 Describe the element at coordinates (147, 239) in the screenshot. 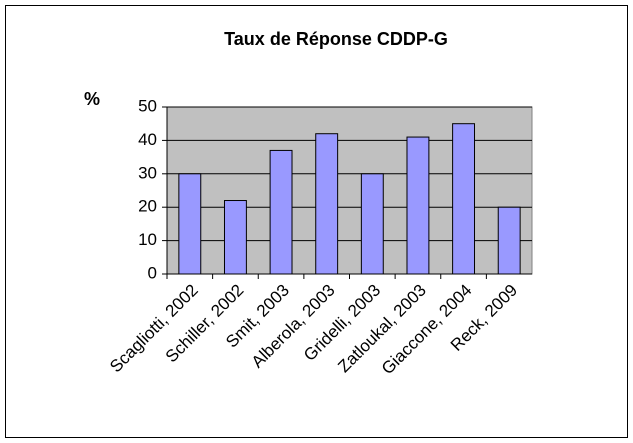

I see `y-tick-label: 10` at that location.